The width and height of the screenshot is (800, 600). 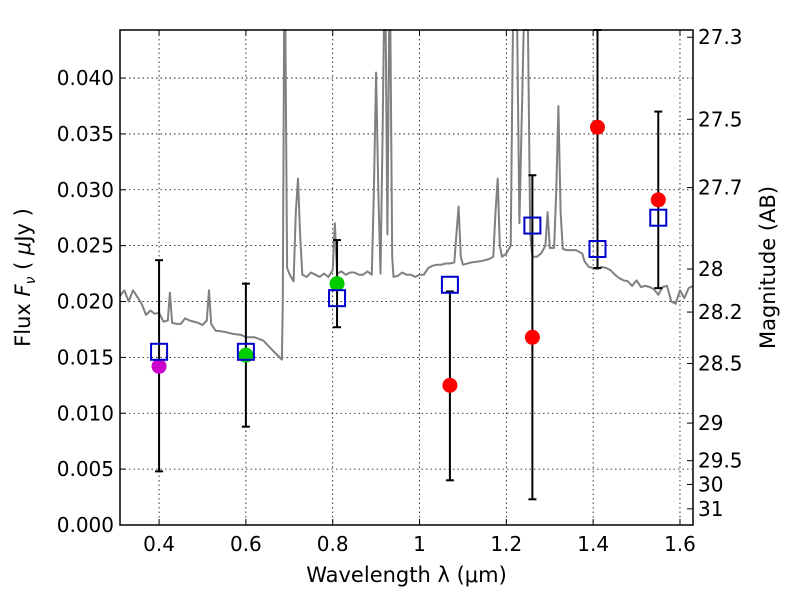 I want to click on x-tick-label: 1.6, so click(x=680, y=544).